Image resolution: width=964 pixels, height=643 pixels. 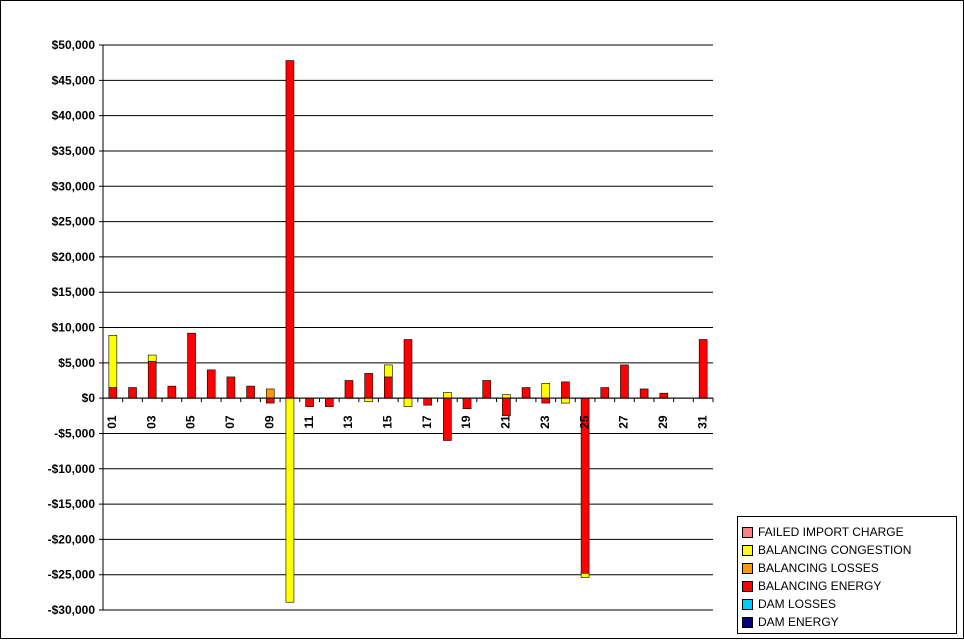 I want to click on x-tick-label: 07, so click(x=230, y=422).